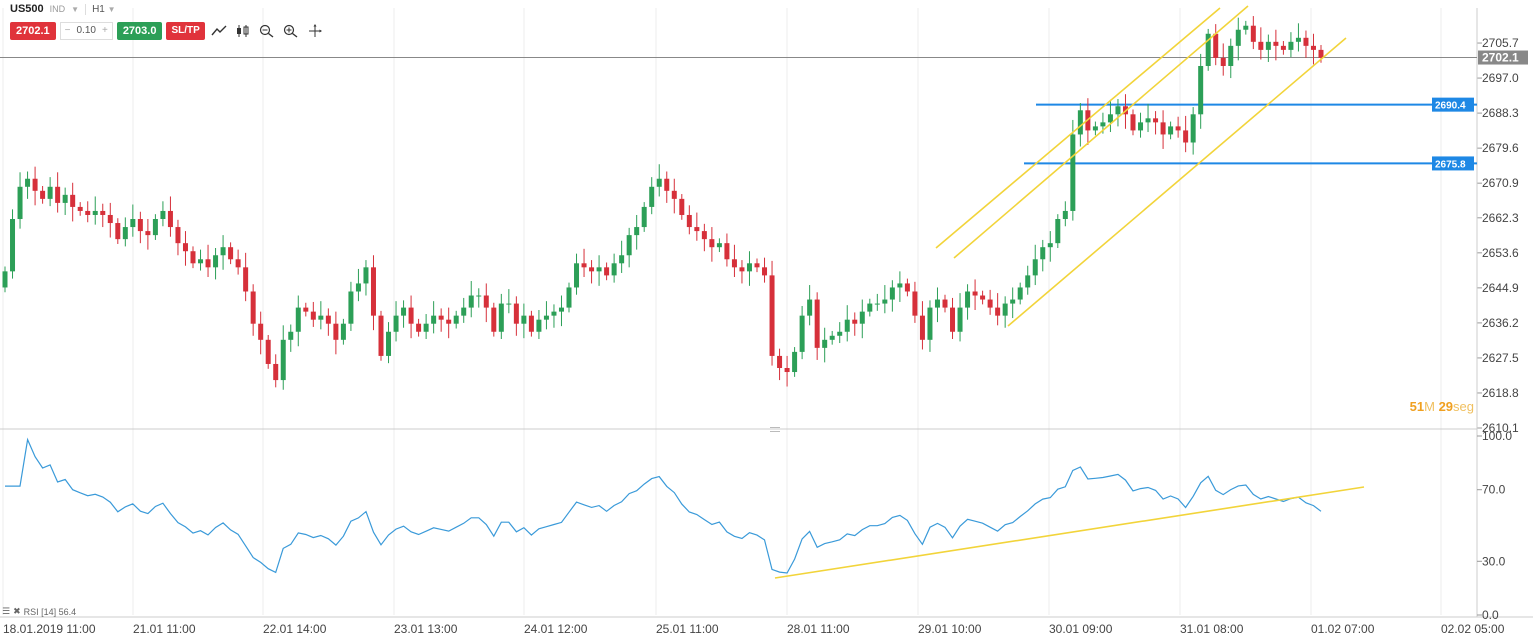 This screenshot has height=641, width=1533. I want to click on rsi-axis-label: 30.0, so click(1494, 561).